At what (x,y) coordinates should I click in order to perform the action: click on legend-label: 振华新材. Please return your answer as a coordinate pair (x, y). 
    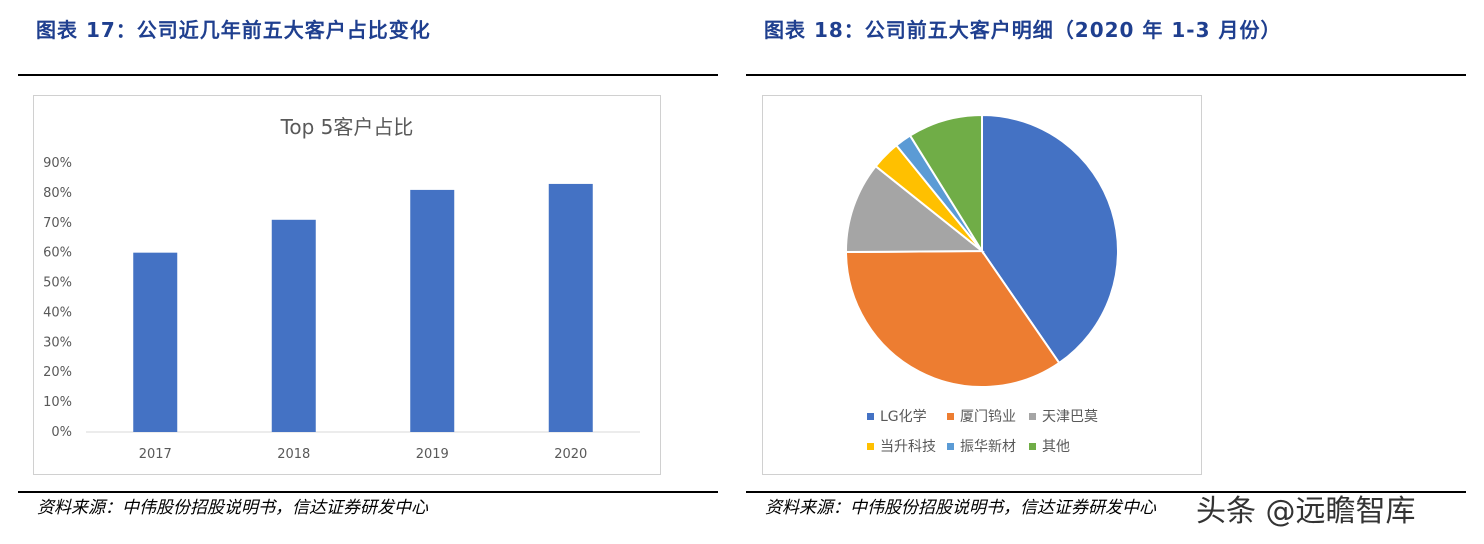
    Looking at the image, I should click on (988, 447).